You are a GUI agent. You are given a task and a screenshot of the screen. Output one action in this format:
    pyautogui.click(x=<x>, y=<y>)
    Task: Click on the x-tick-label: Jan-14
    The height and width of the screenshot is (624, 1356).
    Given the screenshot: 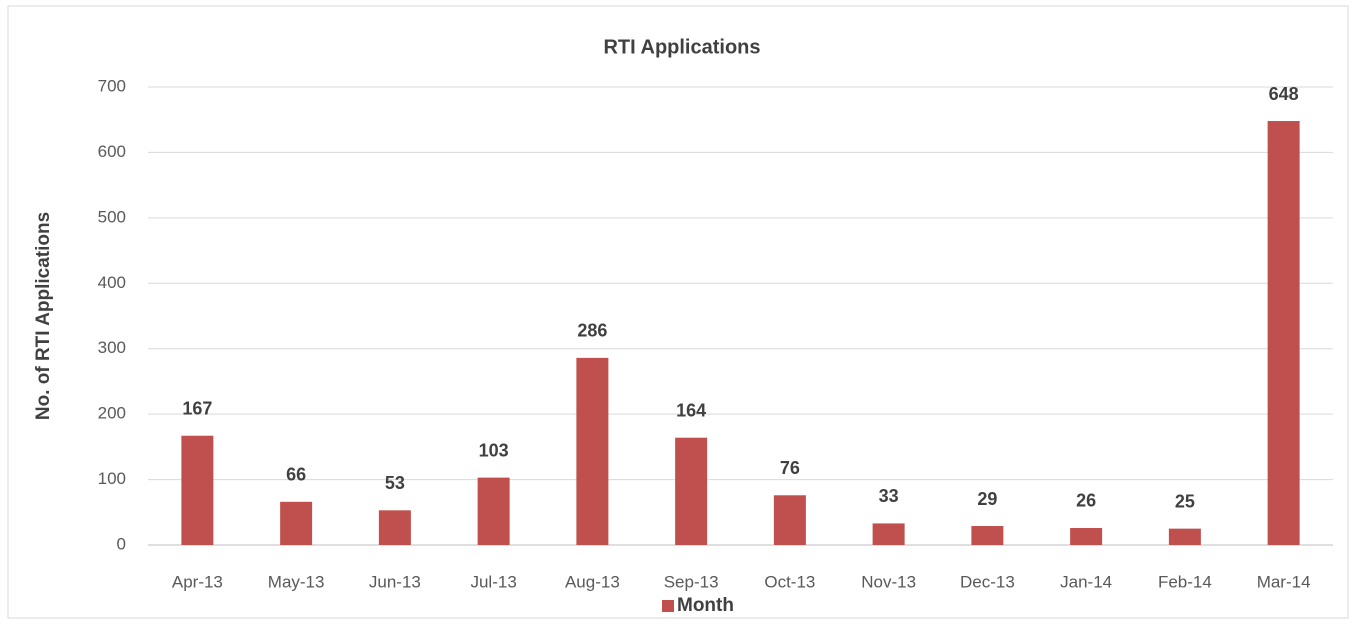 What is the action you would take?
    pyautogui.click(x=1086, y=581)
    